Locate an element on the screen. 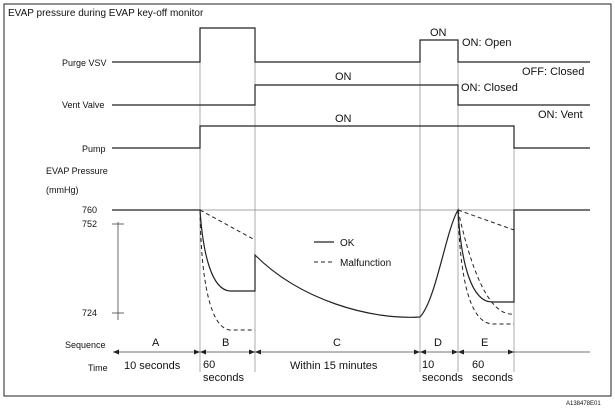 This screenshot has height=413, width=615. purge-off-closed-annotation: OFF: Closed is located at coordinates (553, 72).